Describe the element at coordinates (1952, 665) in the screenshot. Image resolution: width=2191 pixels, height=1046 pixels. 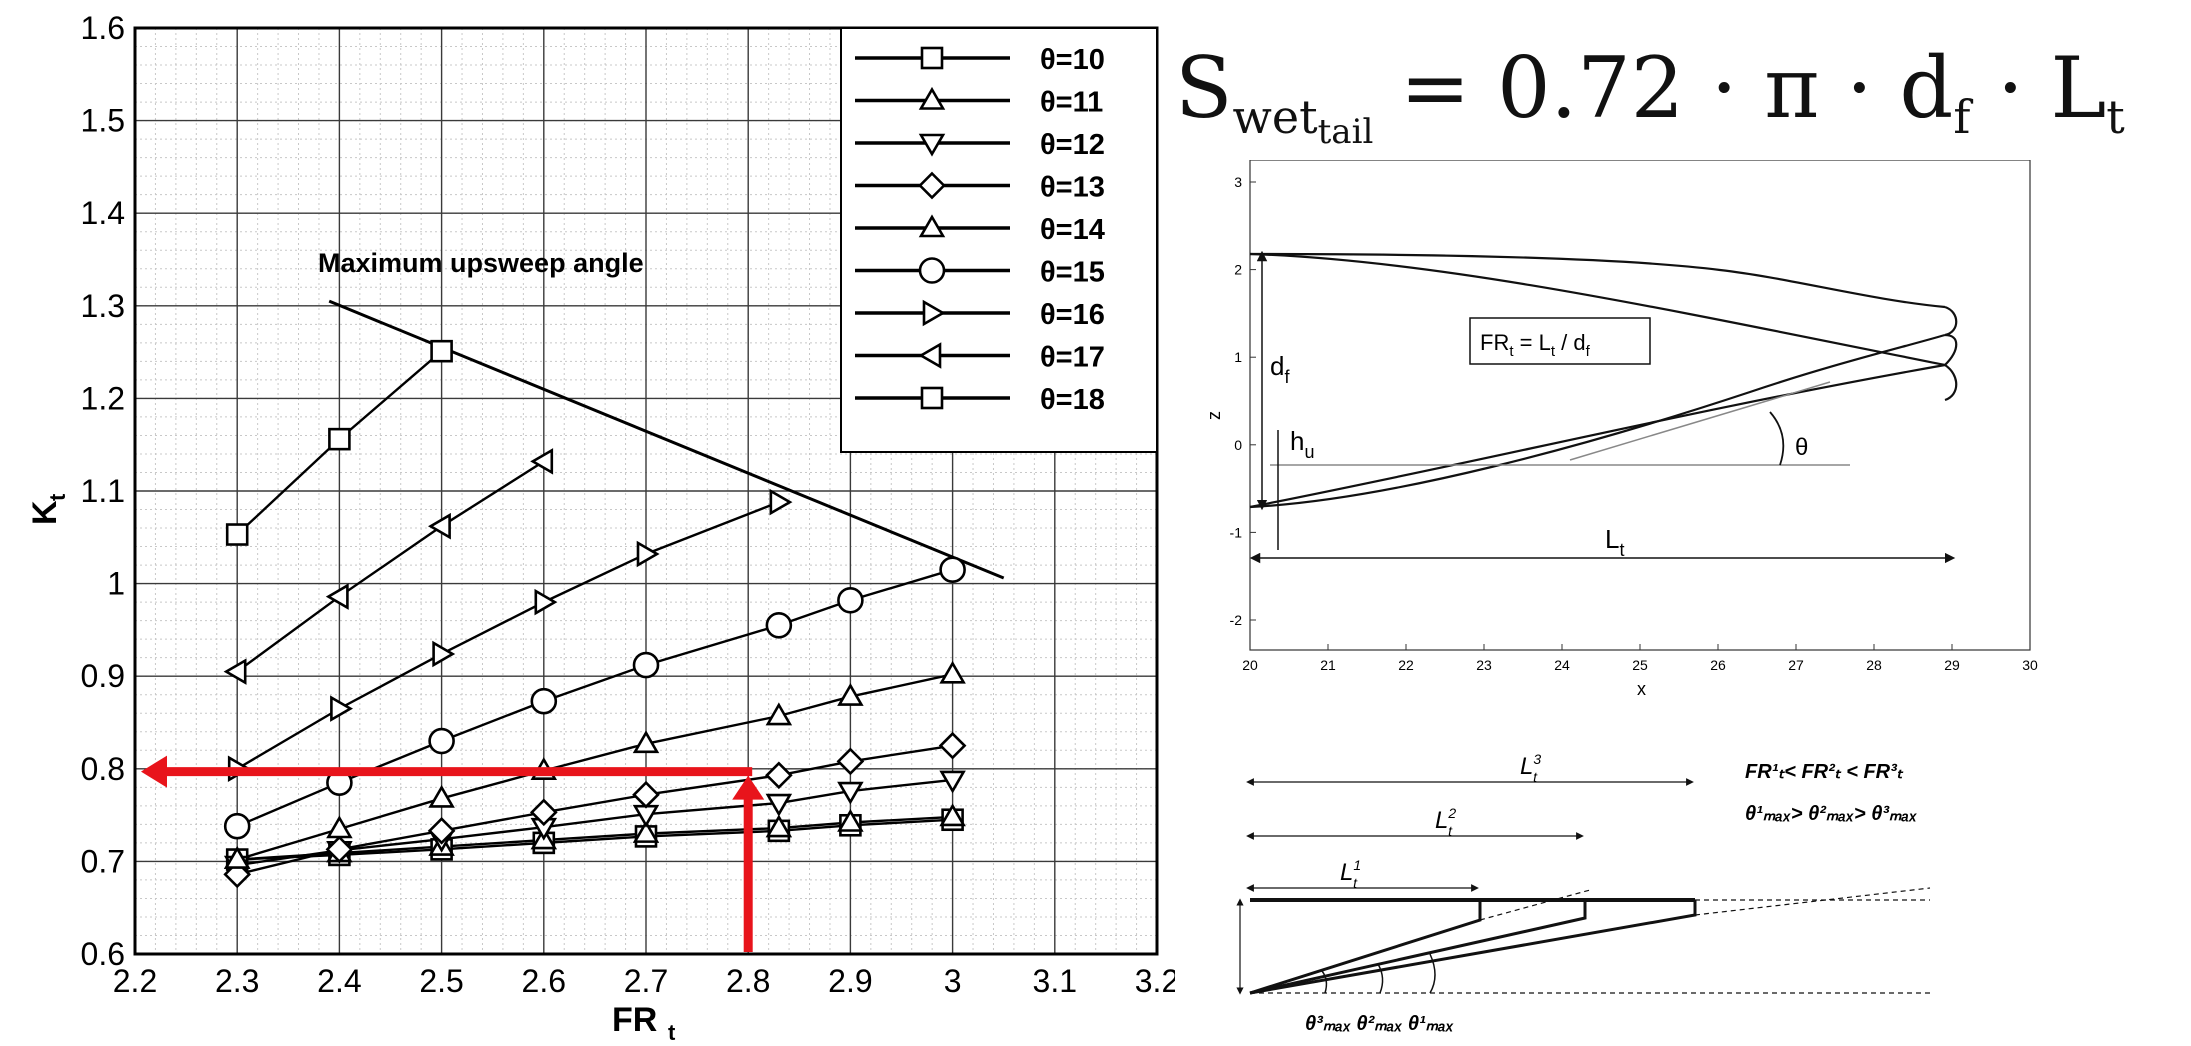
I see `tail-x-tick-label: 29` at that location.